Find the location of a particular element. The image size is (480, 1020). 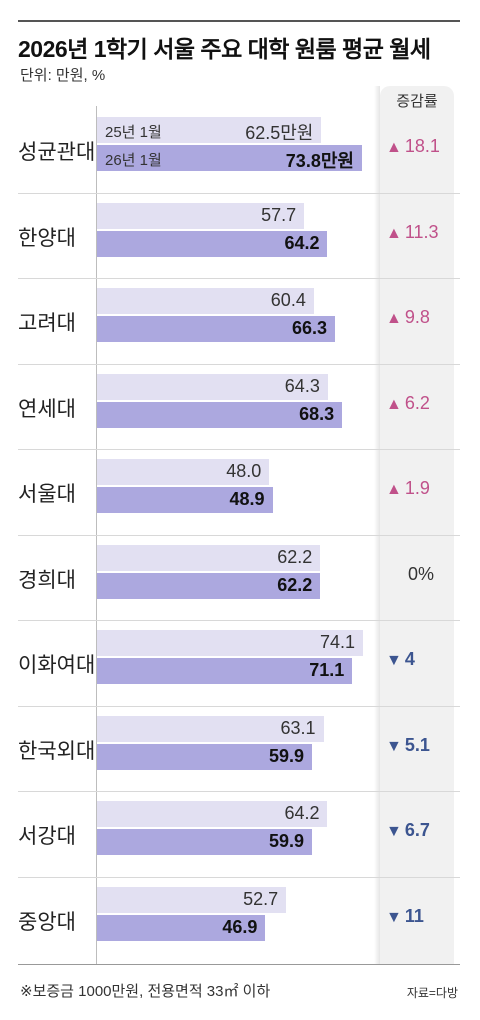

change-rate-1: ▲ 11.3 is located at coordinates (421, 232).